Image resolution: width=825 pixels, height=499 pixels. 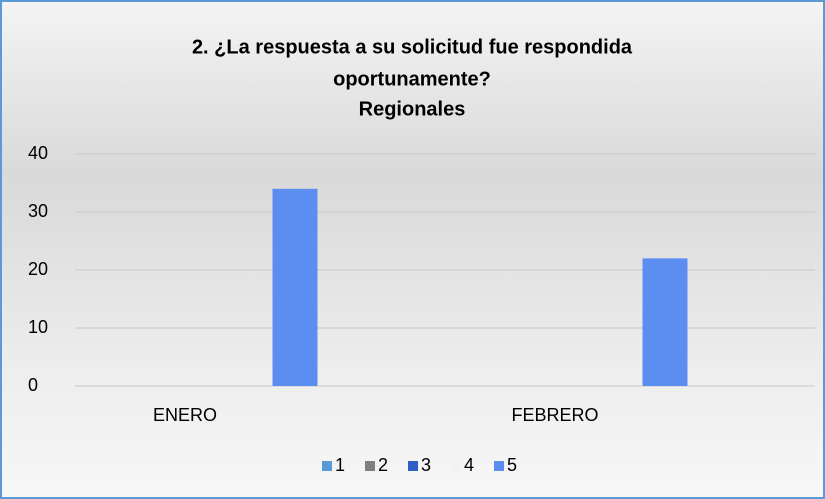 I want to click on y-tick-label: 20, so click(x=38, y=269).